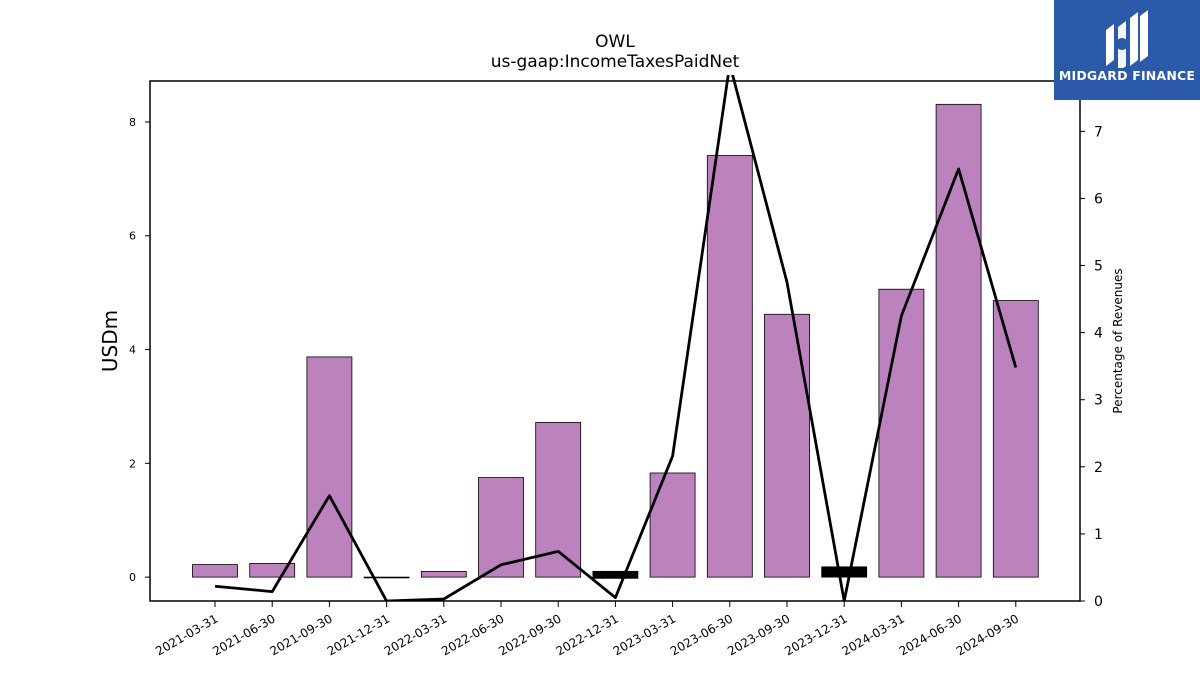 Image resolution: width=1200 pixels, height=675 pixels. Describe the element at coordinates (358, 634) in the screenshot. I see `x-tick-label: 2021-12-31` at that location.